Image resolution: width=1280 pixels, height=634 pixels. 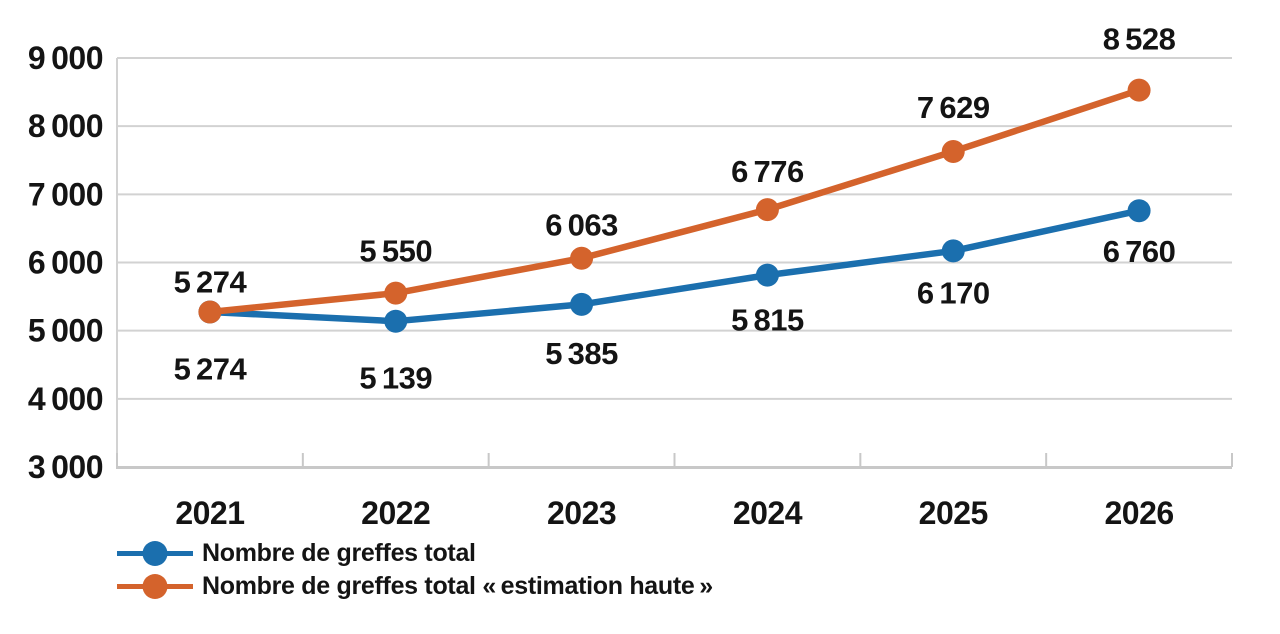 What do you see at coordinates (1139, 39) in the screenshot?
I see `data-point-label: 8 528` at bounding box center [1139, 39].